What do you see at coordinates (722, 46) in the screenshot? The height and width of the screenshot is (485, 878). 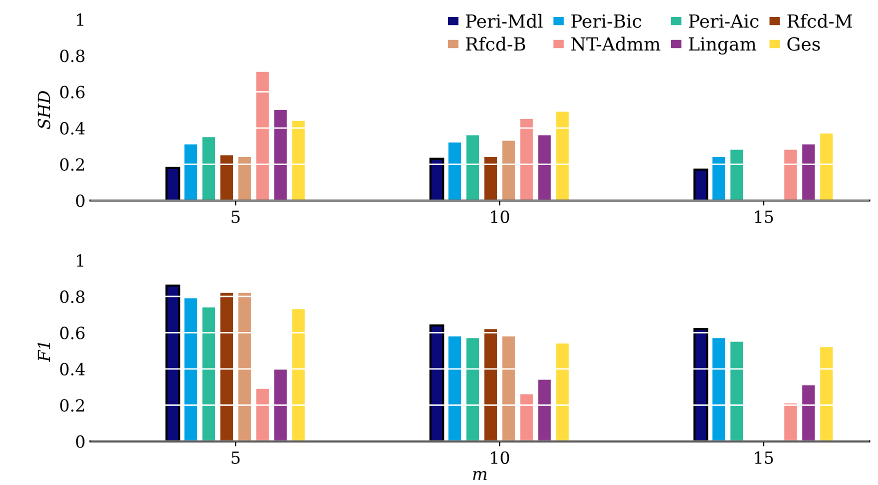 I see `legend-label: Lingam` at bounding box center [722, 46].